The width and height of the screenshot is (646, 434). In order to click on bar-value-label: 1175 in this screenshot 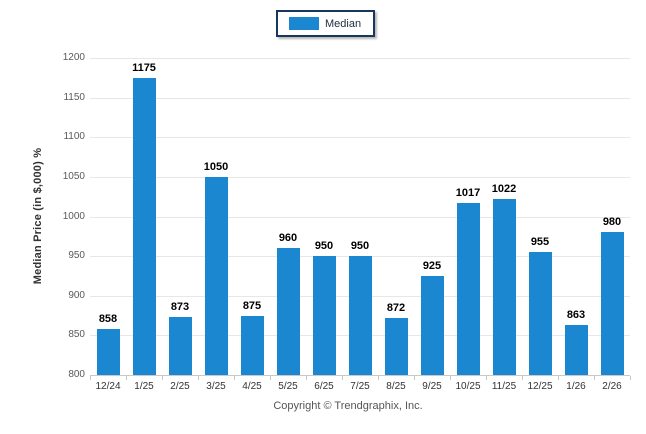, I will do `click(144, 68)`.